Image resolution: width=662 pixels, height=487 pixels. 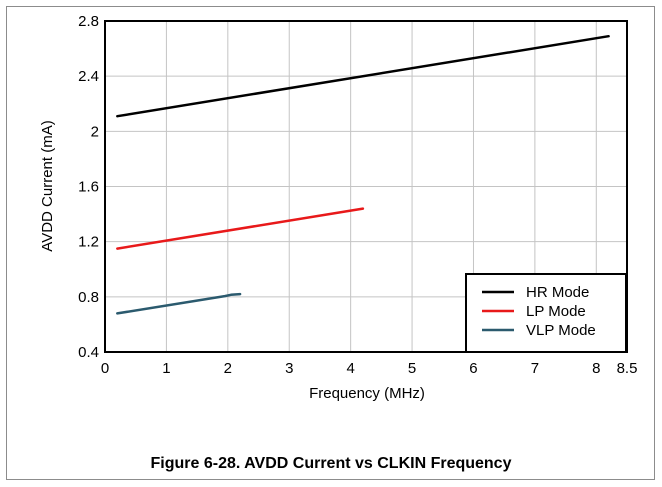 I want to click on y-tick-label: 0.4, so click(x=88, y=352).